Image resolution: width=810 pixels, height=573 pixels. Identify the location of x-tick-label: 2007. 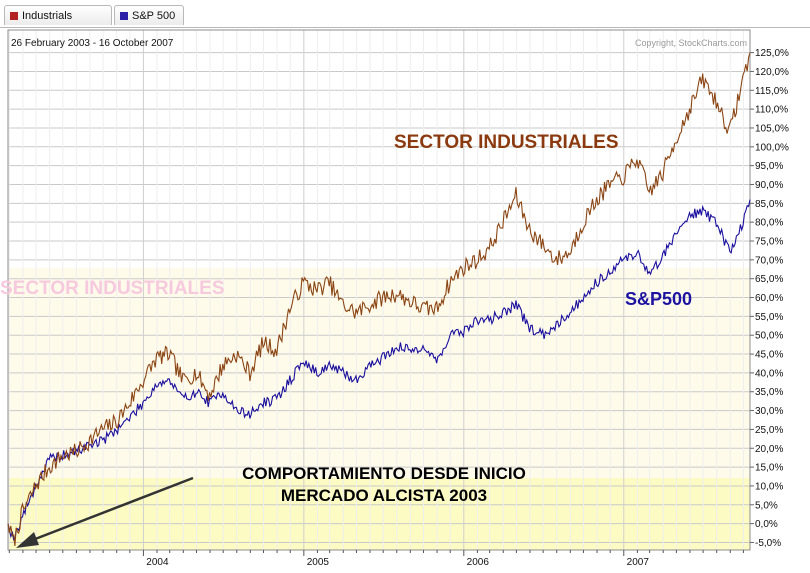
(638, 562).